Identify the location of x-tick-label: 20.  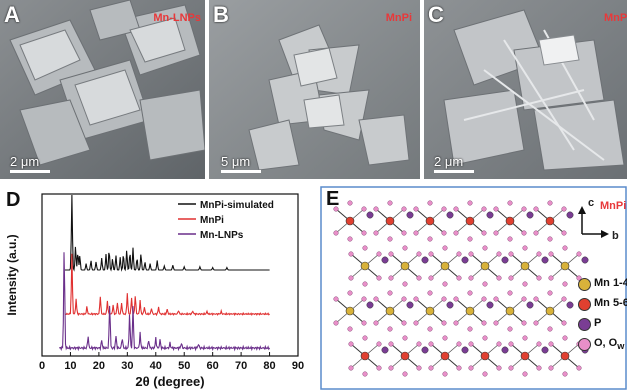
(99, 366).